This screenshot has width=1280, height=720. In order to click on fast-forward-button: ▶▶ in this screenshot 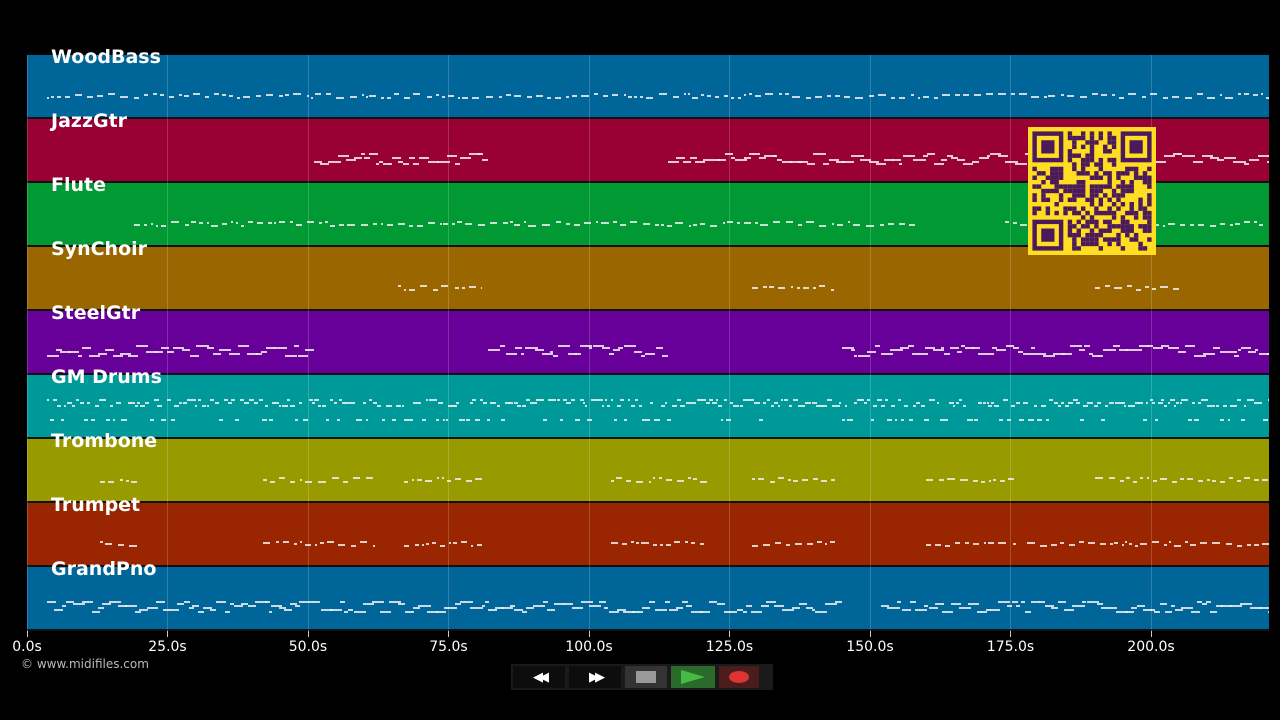, I will do `click(595, 677)`.